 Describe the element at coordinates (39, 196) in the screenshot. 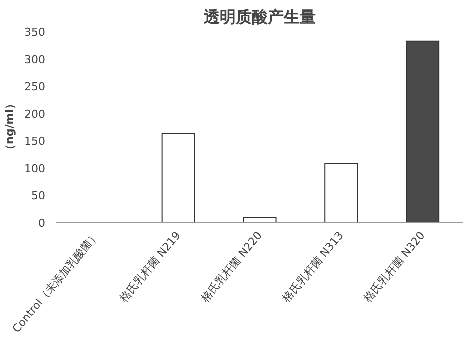

I see `y-tick-label: 50` at that location.